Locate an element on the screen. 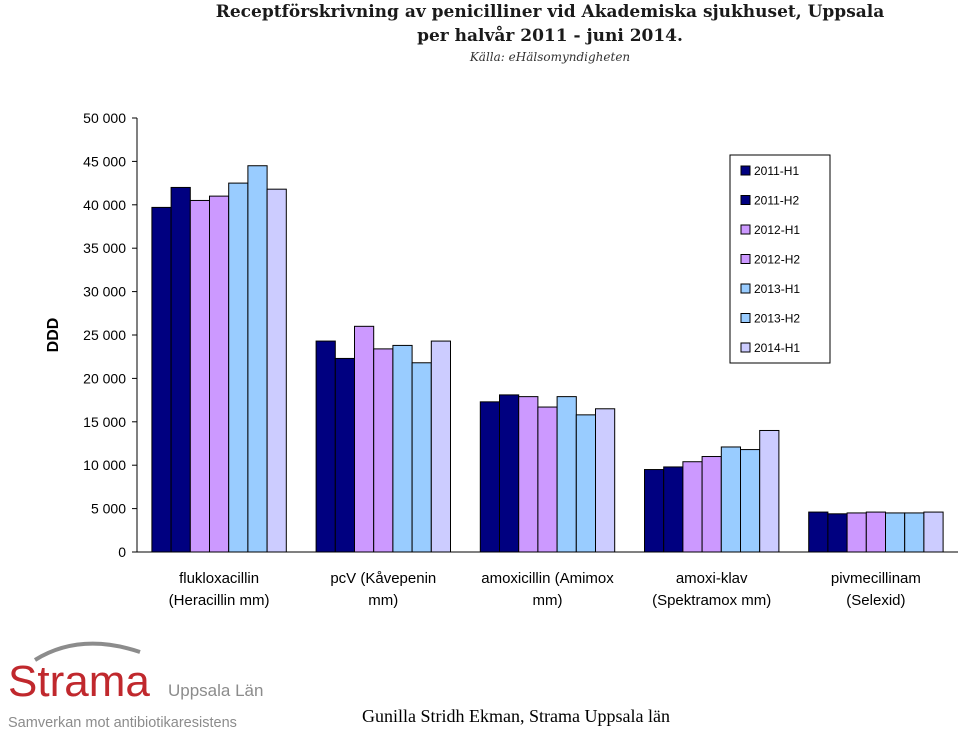 This screenshot has width=960, height=735. legend-box is located at coordinates (780, 259).